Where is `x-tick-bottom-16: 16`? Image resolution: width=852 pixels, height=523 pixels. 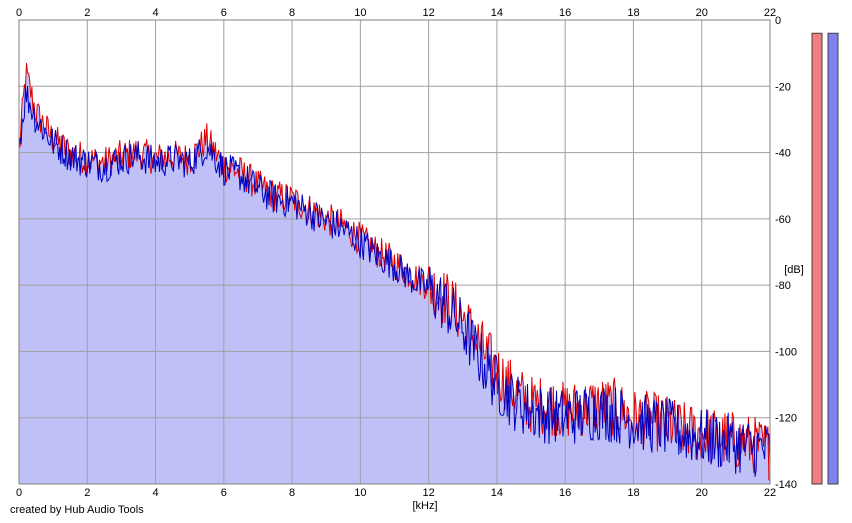
x-tick-bottom-16: 16 is located at coordinates (565, 493).